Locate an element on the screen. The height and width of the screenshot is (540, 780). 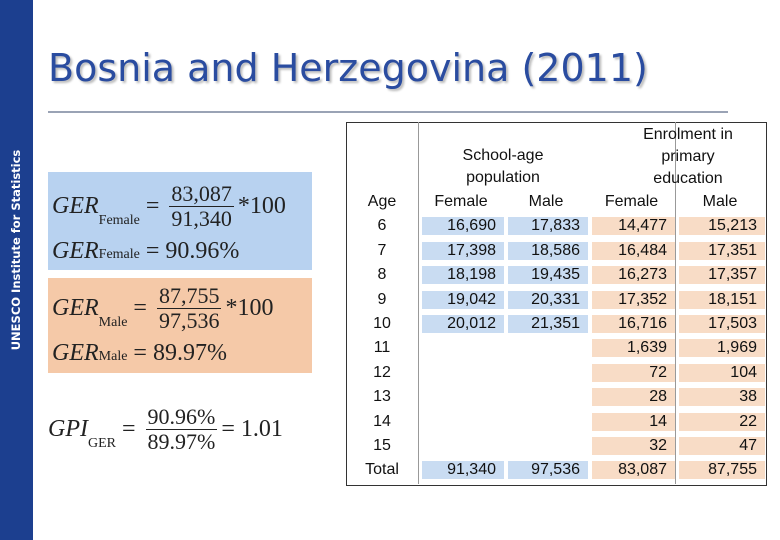
numerator: 90.96% is located at coordinates (181, 417).